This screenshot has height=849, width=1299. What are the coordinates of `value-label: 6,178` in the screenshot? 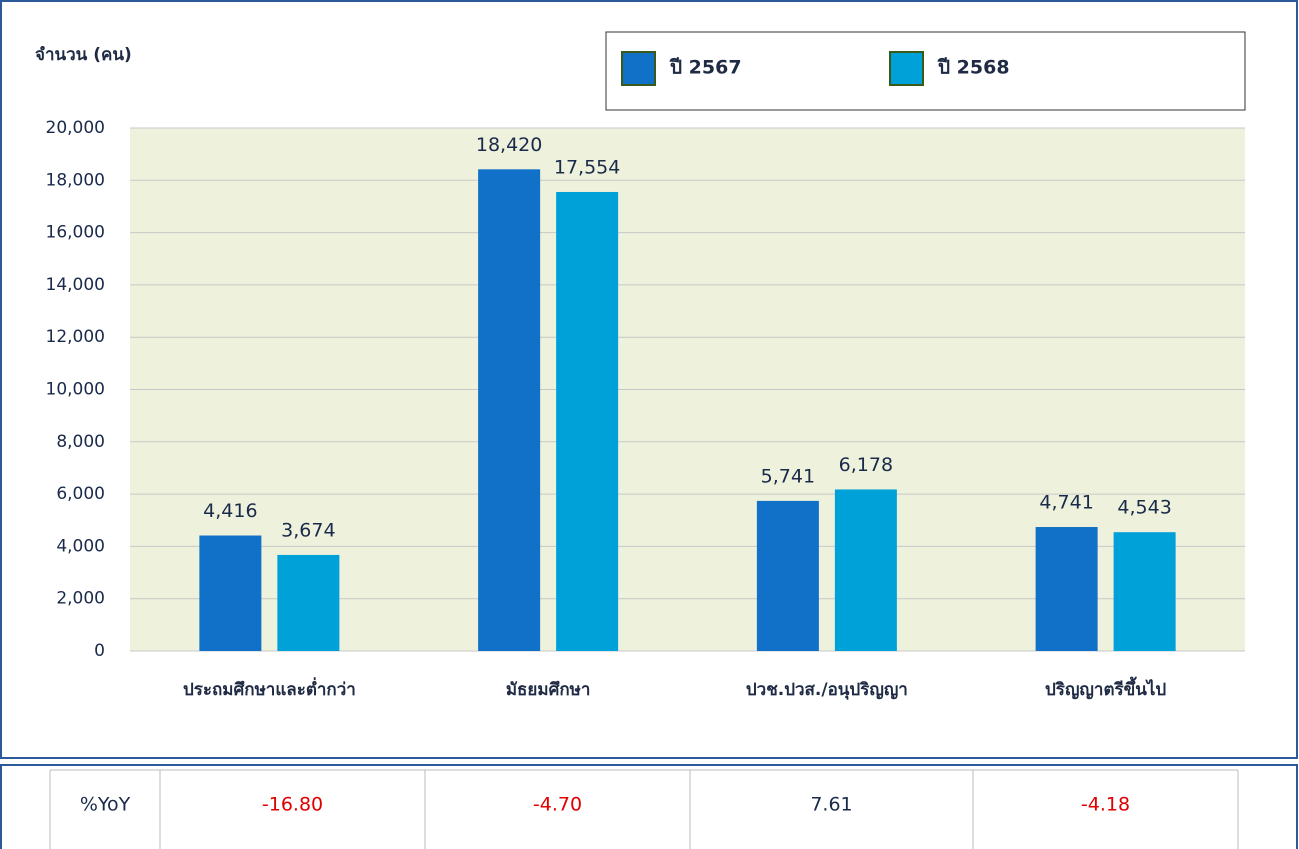 It's located at (866, 465).